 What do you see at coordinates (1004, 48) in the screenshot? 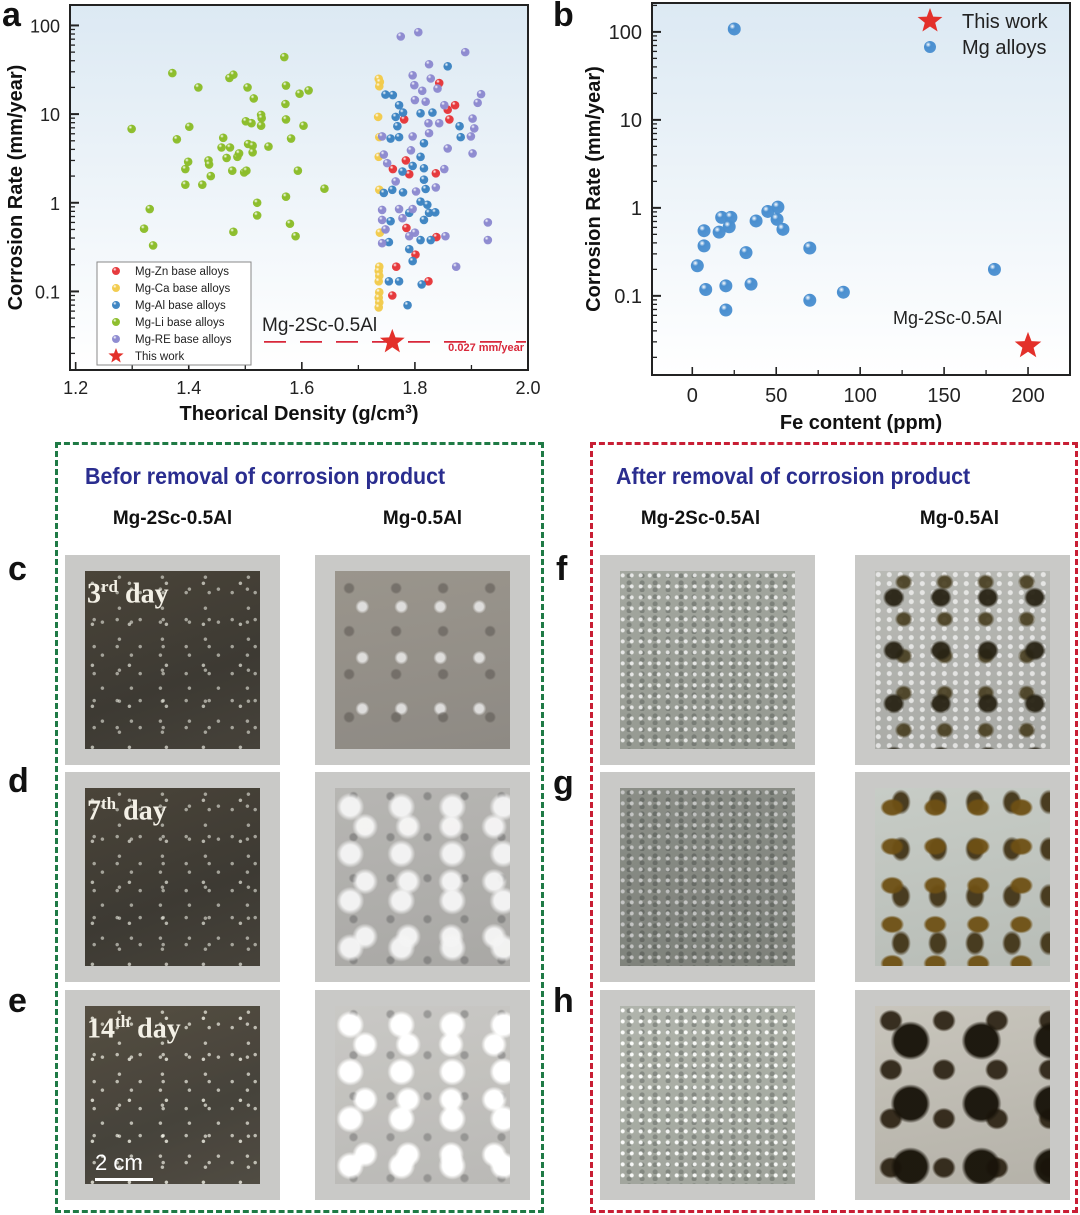
I see `legend-label: Mg alloys` at bounding box center [1004, 48].